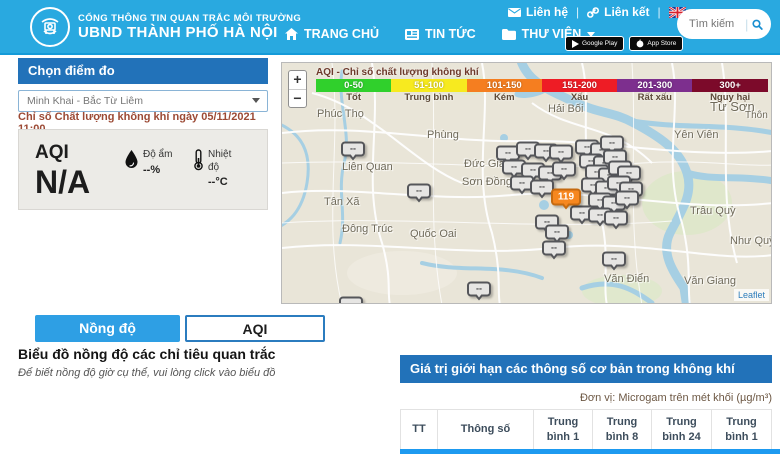 The width and height of the screenshot is (780, 454). I want to click on legend-band: 101-150 Kém, so click(504, 91).